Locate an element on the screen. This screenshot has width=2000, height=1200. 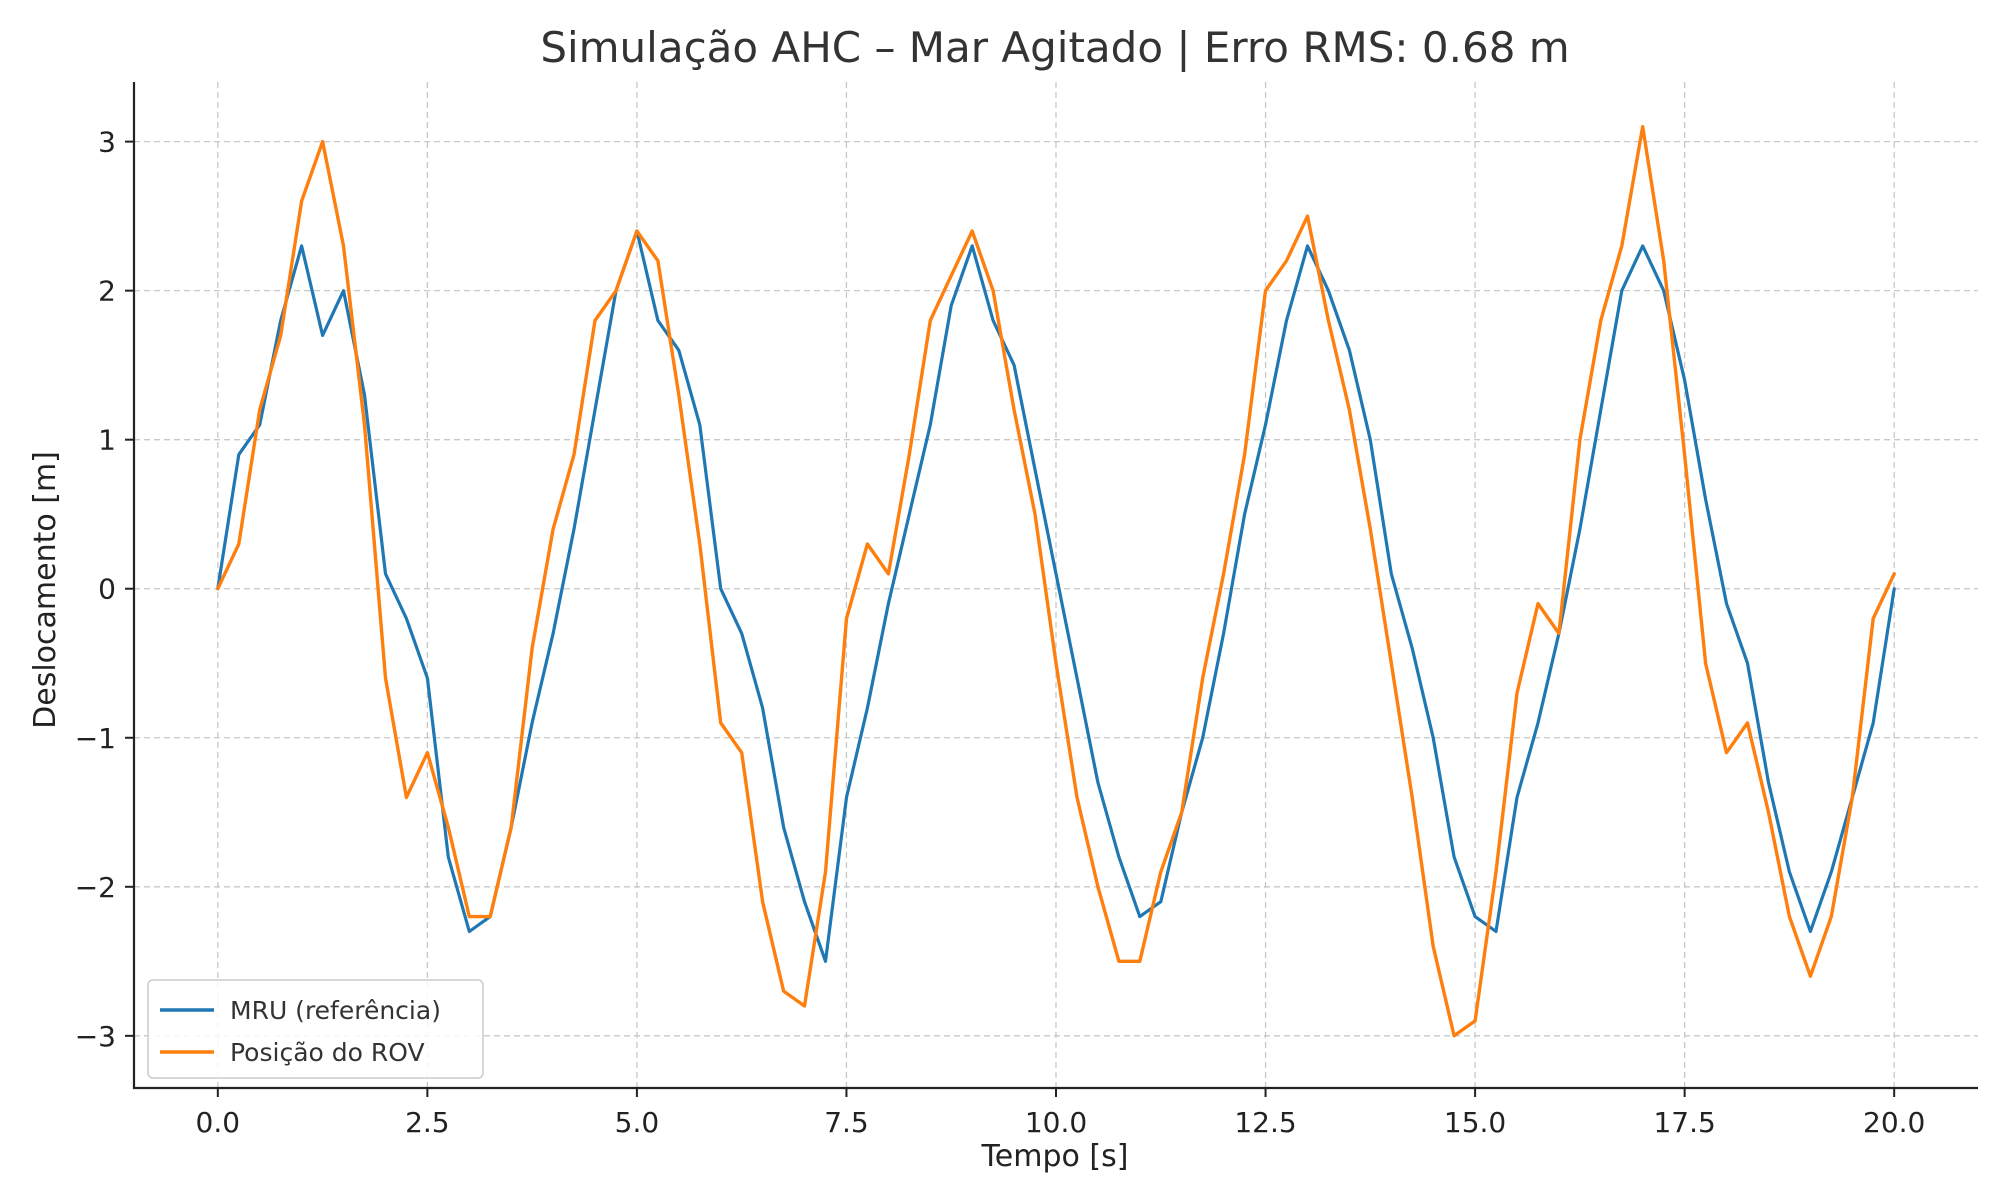
y-tick-label: 1 is located at coordinates (107, 440).